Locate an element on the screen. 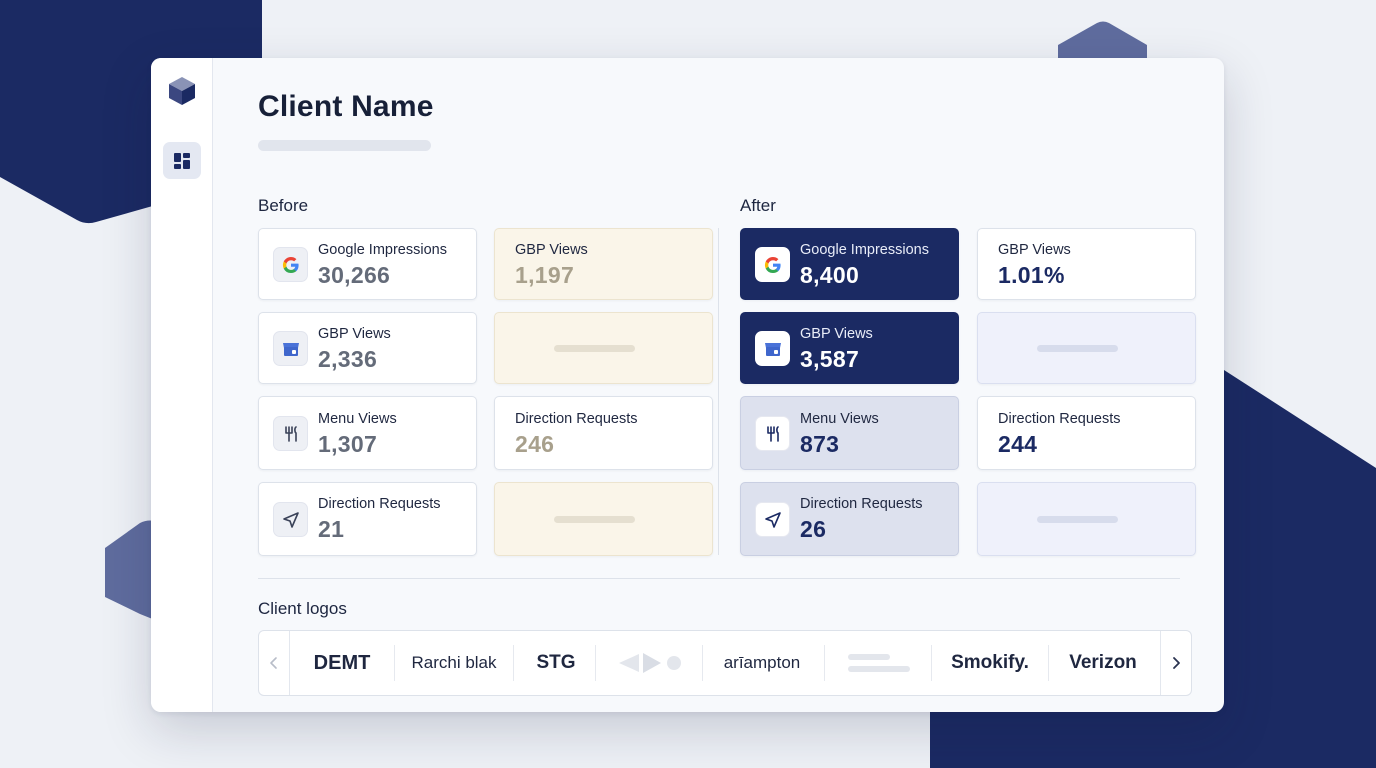 This screenshot has height=768, width=1376. after-google-impressions-card: Google Impressions 8,400 is located at coordinates (849, 264).